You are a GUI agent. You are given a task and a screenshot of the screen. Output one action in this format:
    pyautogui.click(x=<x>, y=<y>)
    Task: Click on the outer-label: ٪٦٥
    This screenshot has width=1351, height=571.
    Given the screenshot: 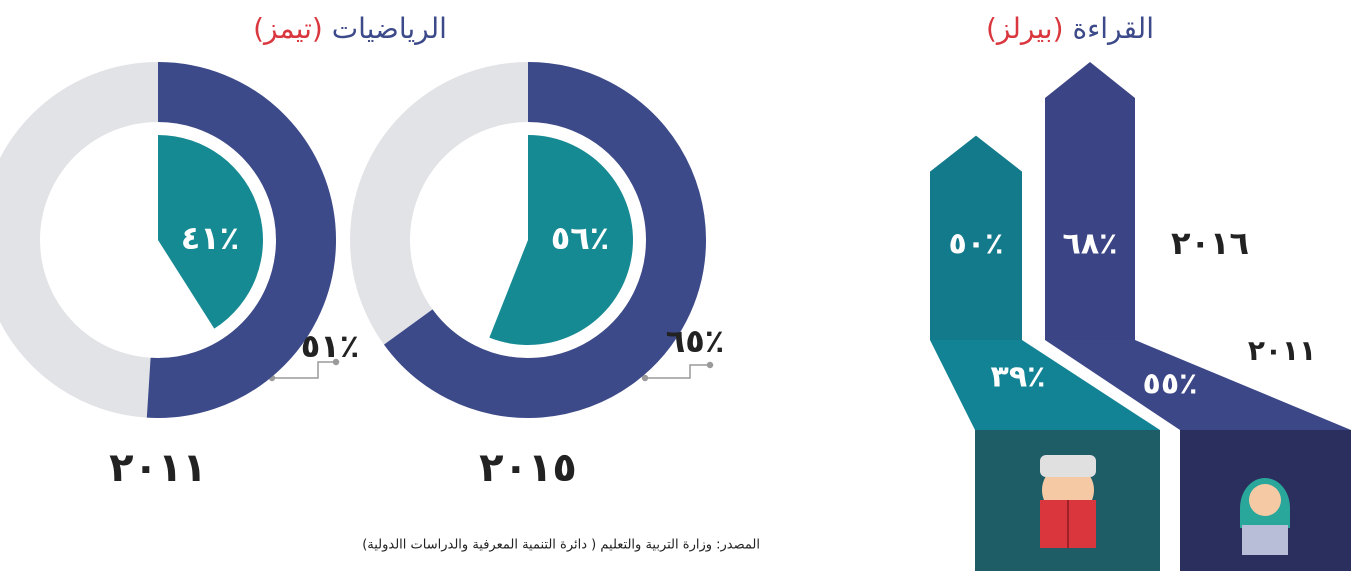 What is the action you would take?
    pyautogui.click(x=695, y=341)
    